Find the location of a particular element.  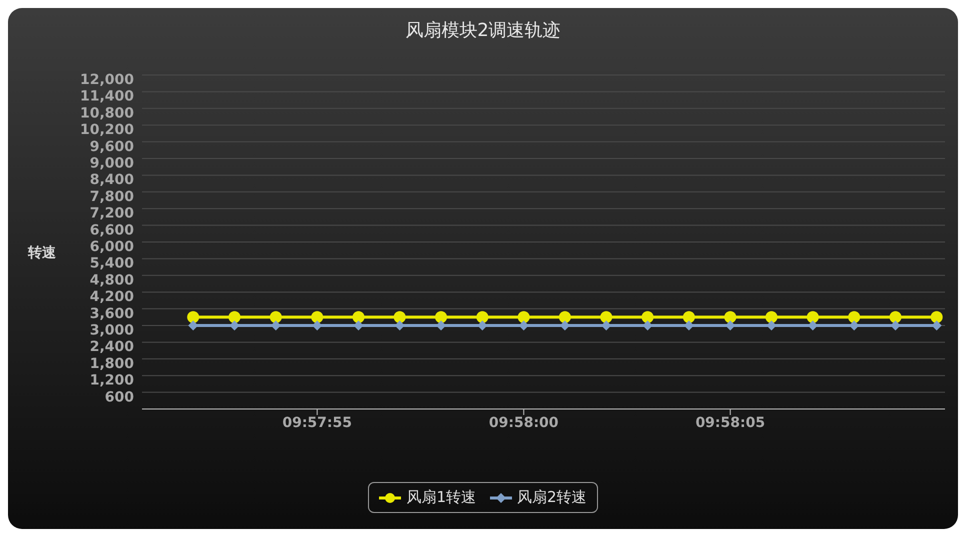

y-axis-title: 转速 is located at coordinates (42, 253).